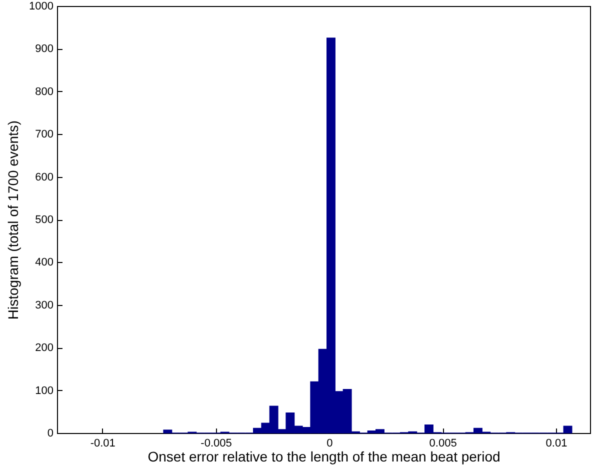  What do you see at coordinates (41, 6) in the screenshot?
I see `y-tick-label: 1000` at bounding box center [41, 6].